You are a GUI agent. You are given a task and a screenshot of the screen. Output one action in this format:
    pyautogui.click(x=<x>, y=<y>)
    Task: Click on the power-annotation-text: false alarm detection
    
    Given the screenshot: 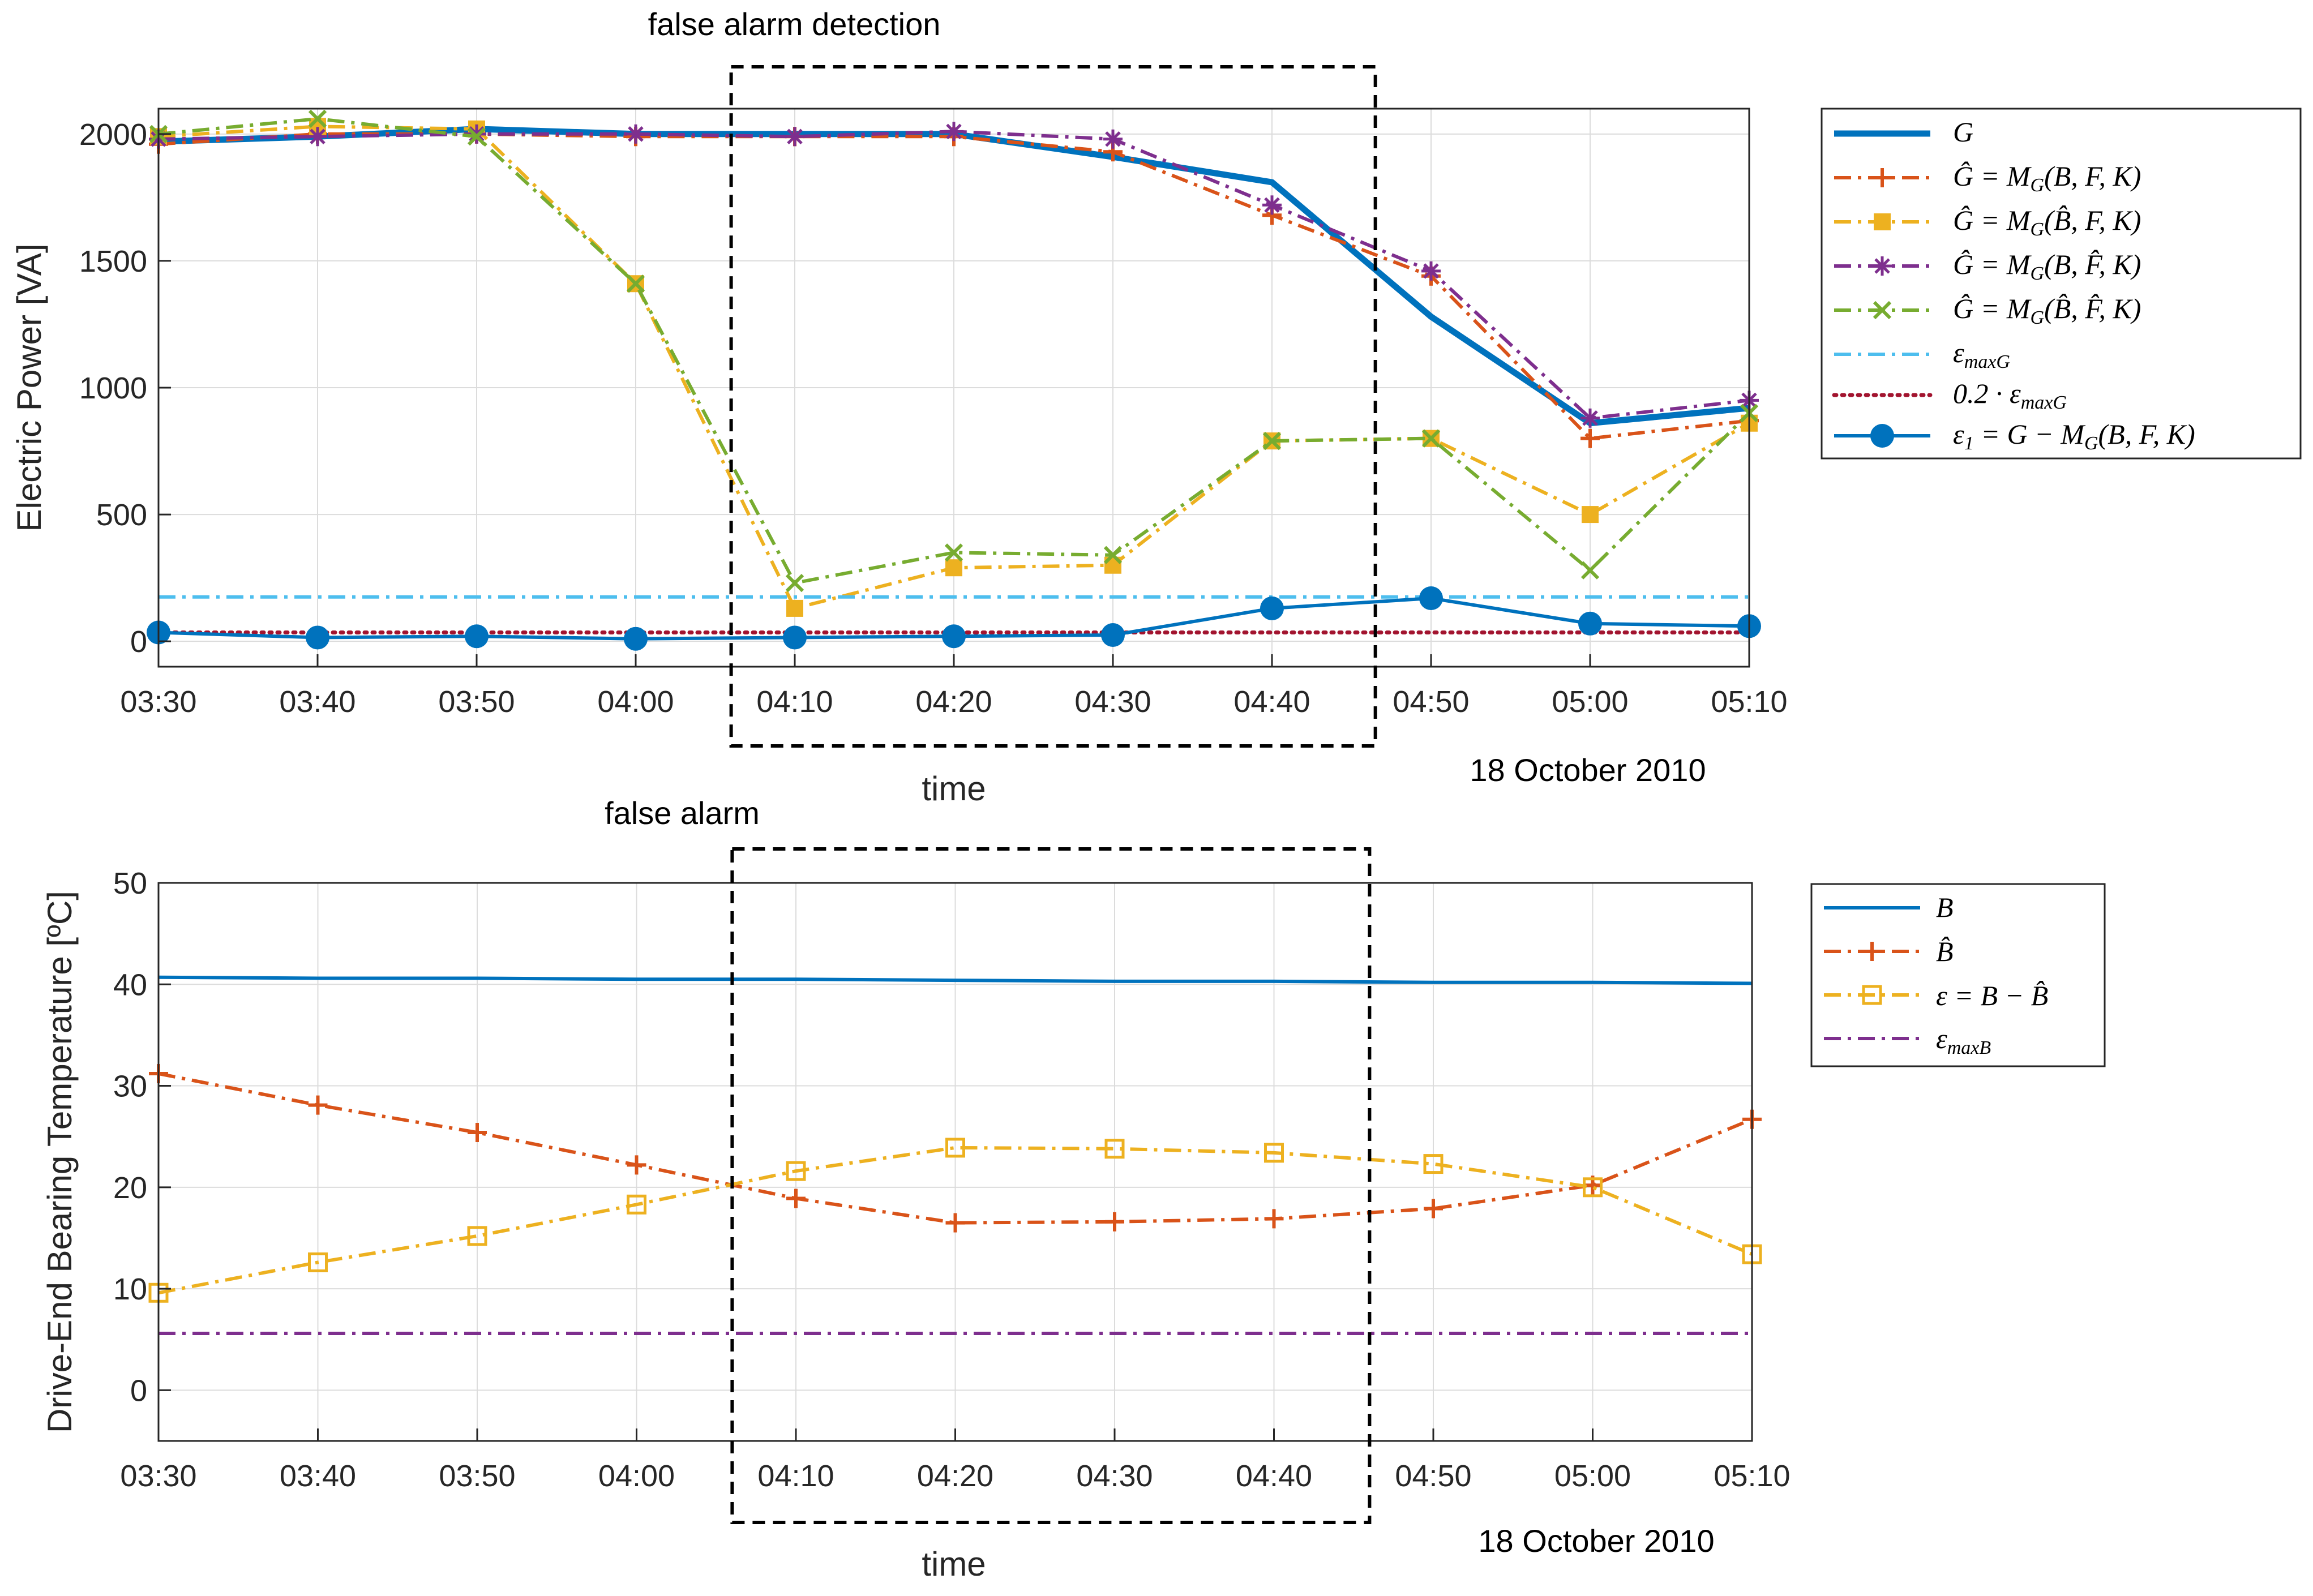 What is the action you would take?
    pyautogui.click(x=794, y=24)
    